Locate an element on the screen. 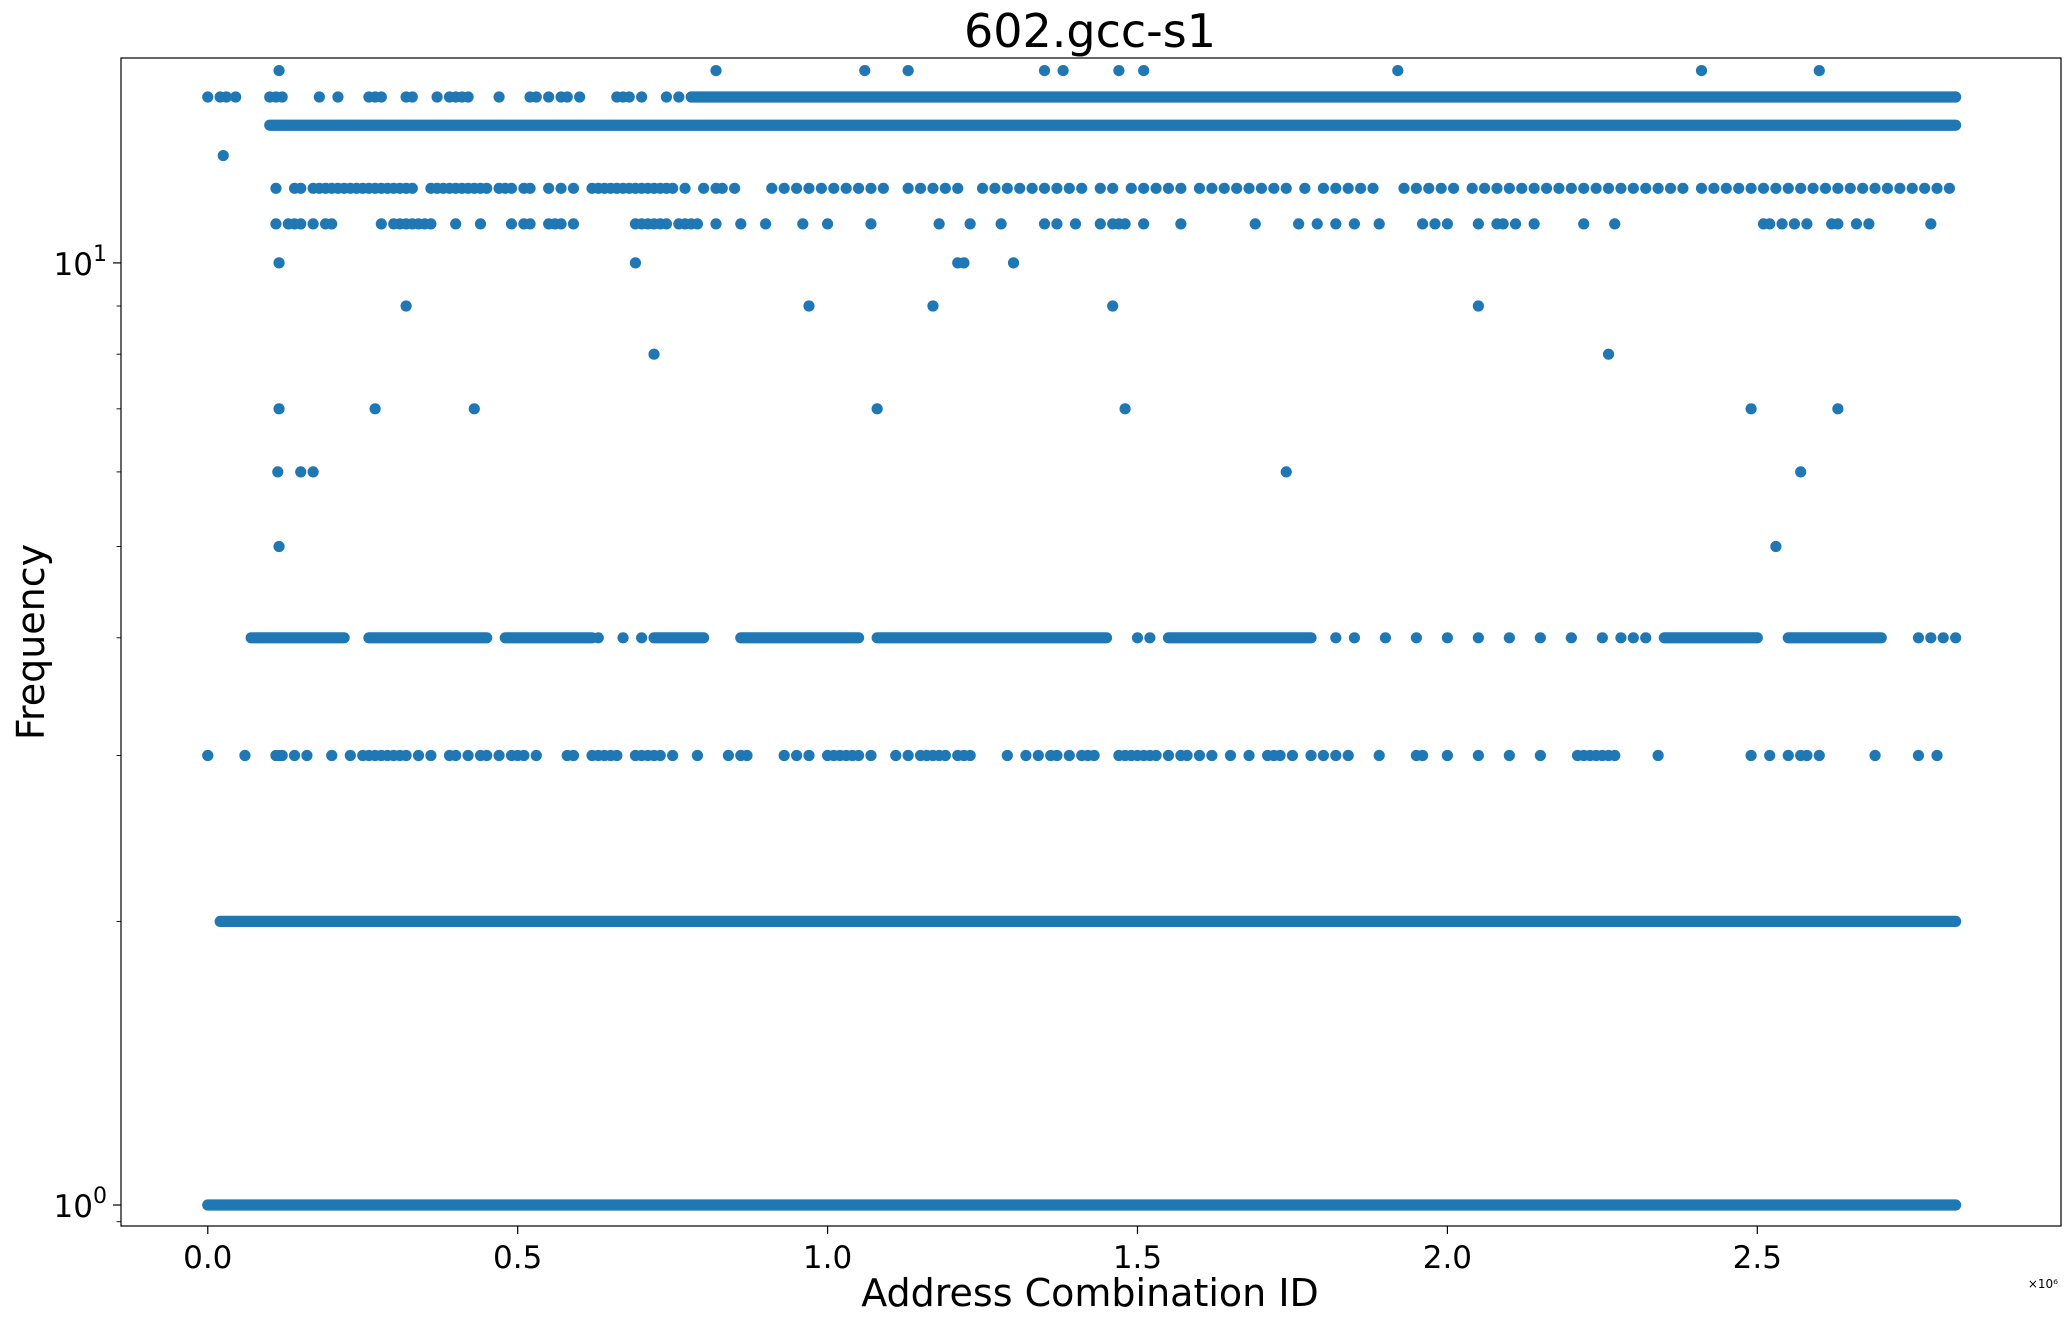 The height and width of the screenshot is (1324, 2068). x-axis-offset-label: ×10⁶ is located at coordinates (2043, 1284).